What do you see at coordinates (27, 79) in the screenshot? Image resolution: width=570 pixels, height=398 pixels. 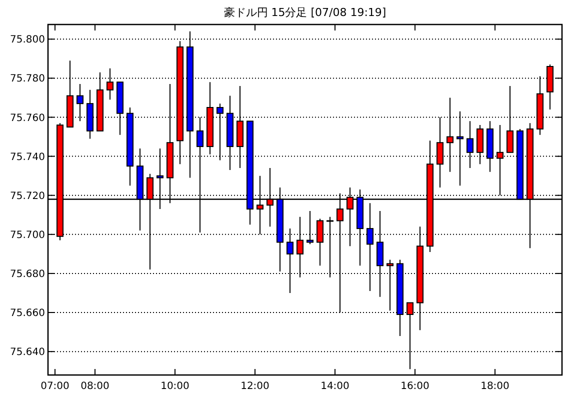 I see `y-tick-label: 75.780` at bounding box center [27, 79].